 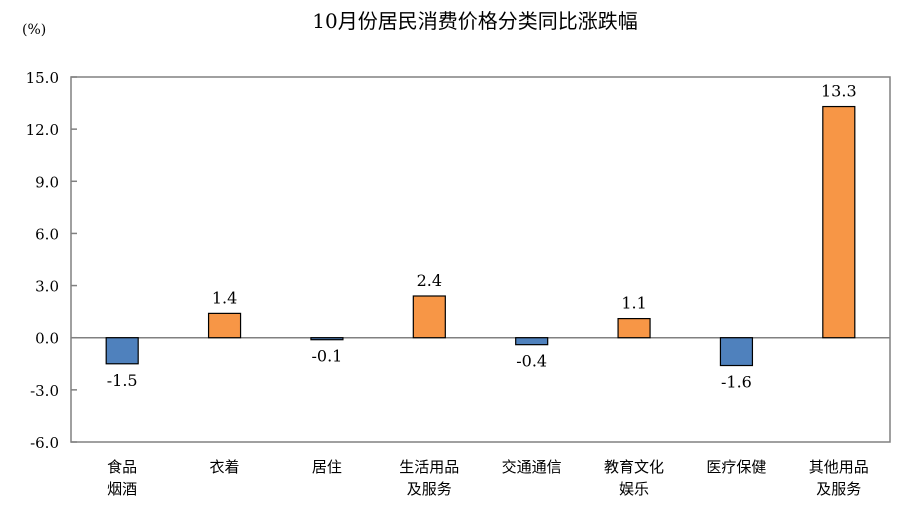 I want to click on y-tick-label: 9.0, so click(x=47, y=182).